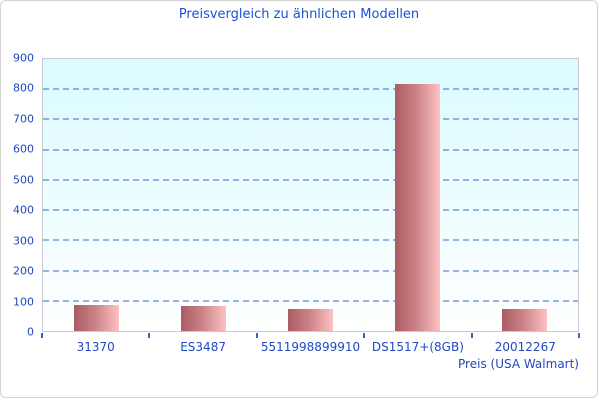  I want to click on y-tick-label: 600, so click(23, 149).